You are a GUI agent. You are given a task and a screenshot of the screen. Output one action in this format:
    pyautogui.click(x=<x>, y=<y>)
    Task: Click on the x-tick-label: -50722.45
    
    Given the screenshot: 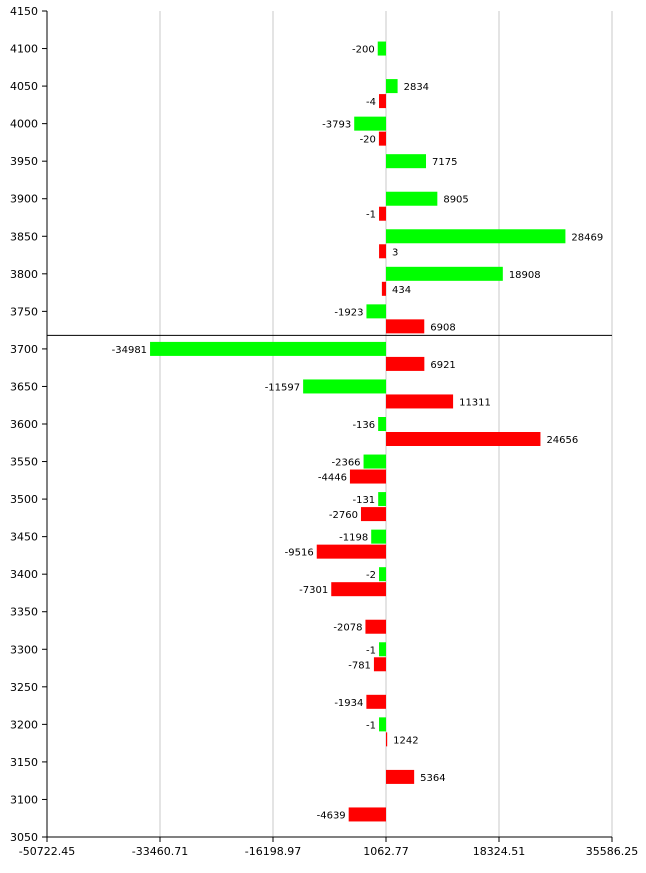 What is the action you would take?
    pyautogui.click(x=47, y=851)
    